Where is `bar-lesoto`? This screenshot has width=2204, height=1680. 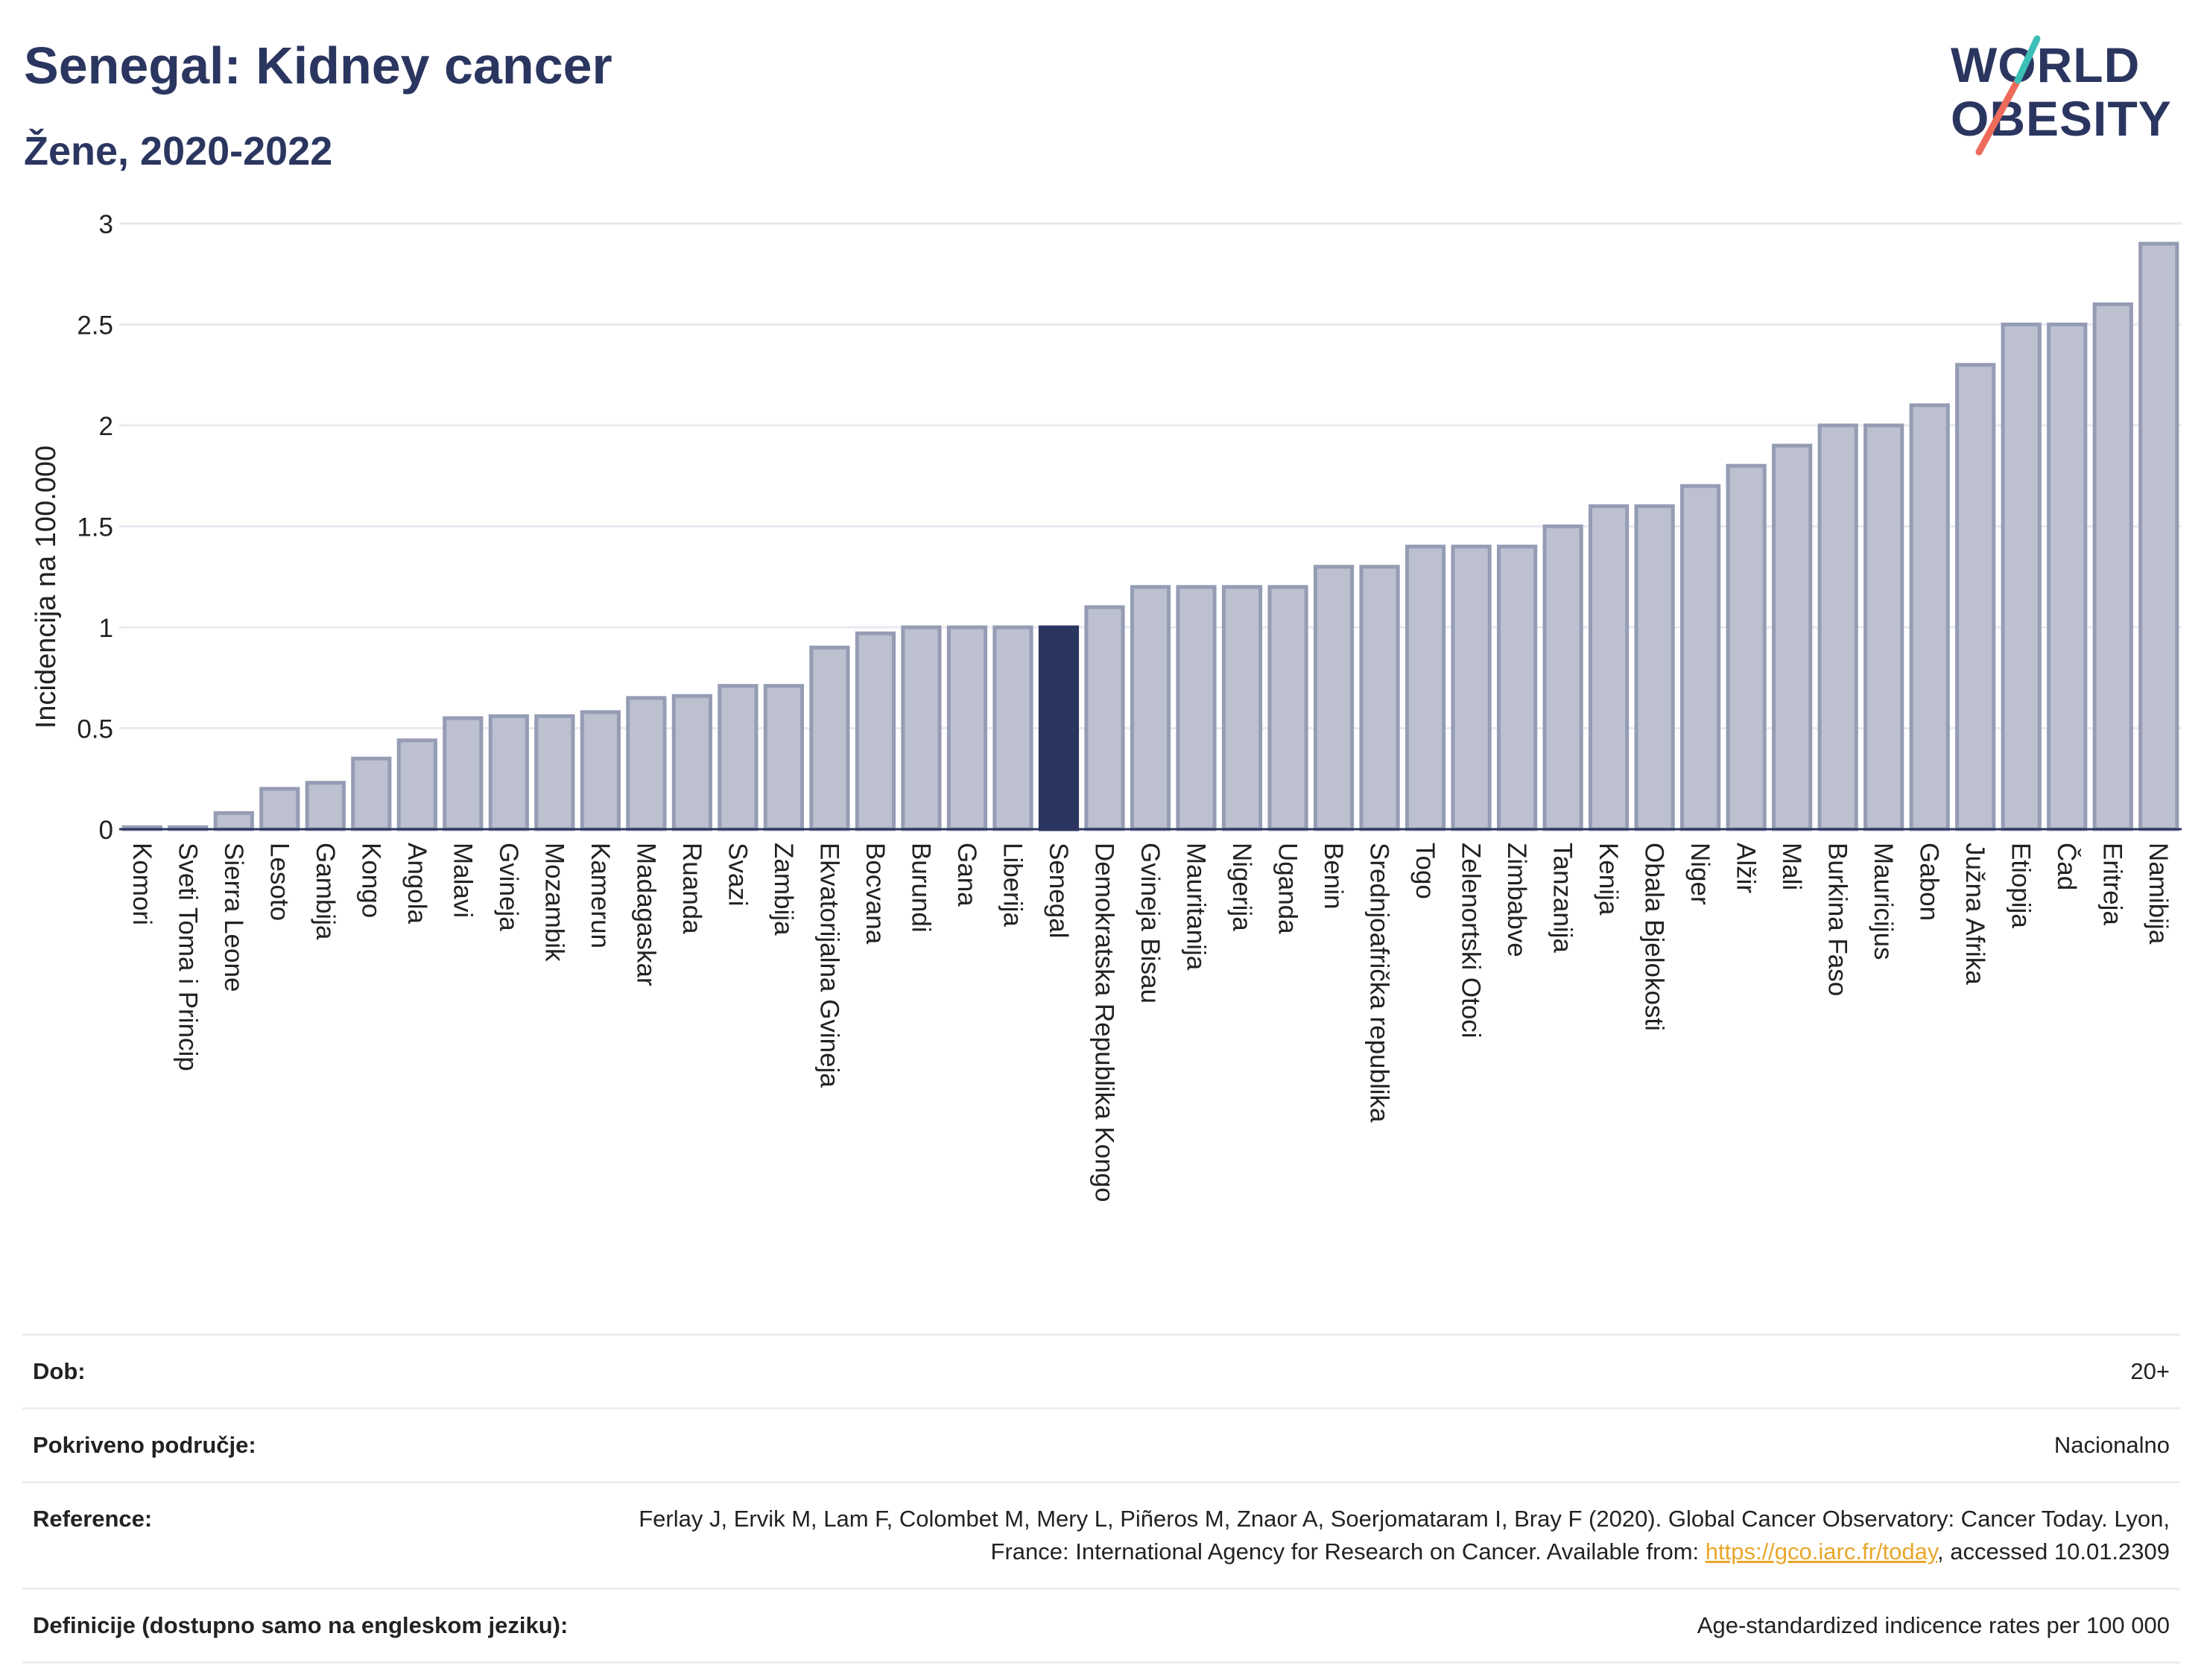
bar-lesoto is located at coordinates (279, 809).